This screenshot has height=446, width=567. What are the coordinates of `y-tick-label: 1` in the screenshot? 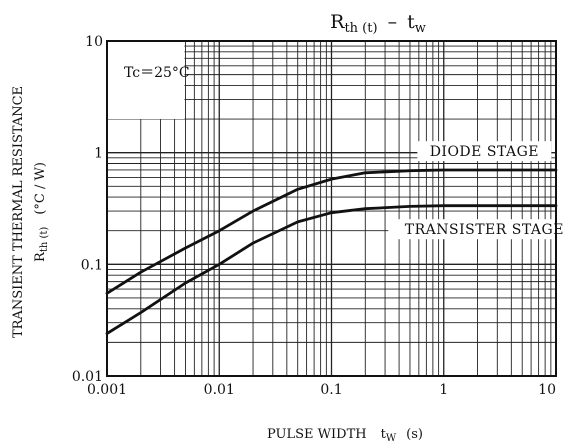 It's located at (98, 154).